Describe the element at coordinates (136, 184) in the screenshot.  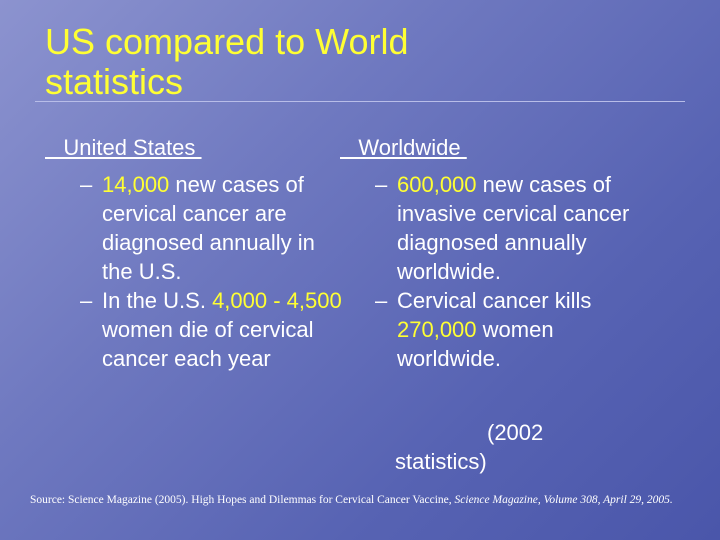
I see `us-new-cases-number: 14,000` at that location.